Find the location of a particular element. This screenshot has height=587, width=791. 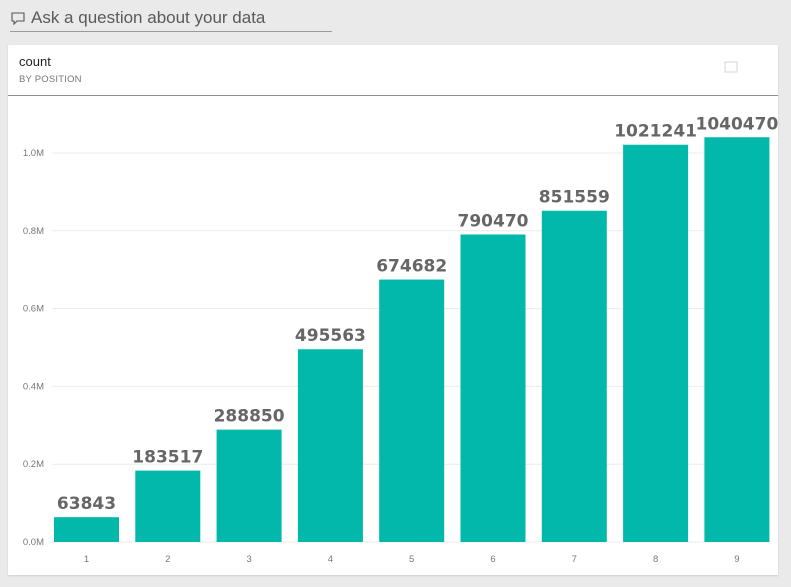

data-label: 1021241 is located at coordinates (655, 132).